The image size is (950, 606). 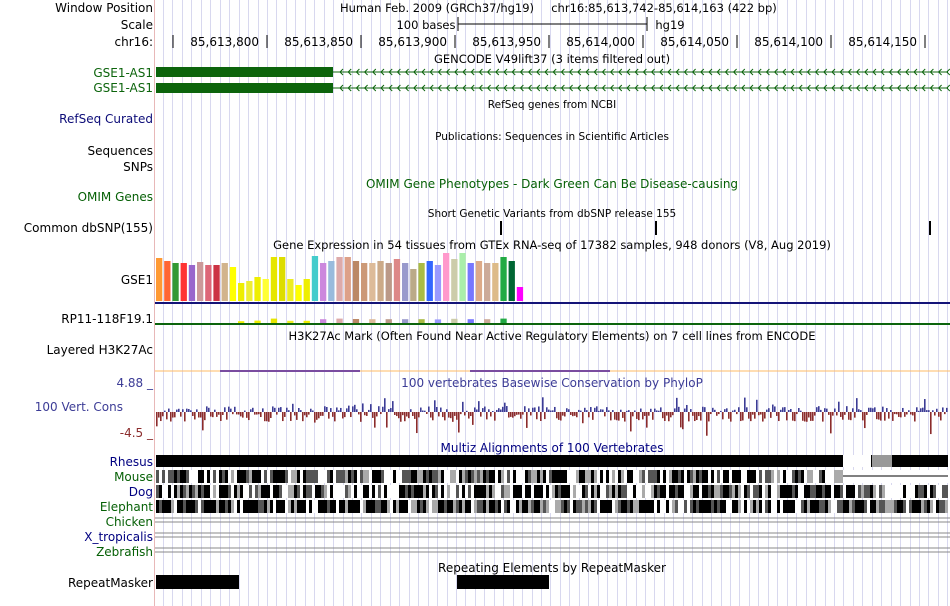 What do you see at coordinates (124, 552) in the screenshot?
I see `multiz-species-zebrafish: Zebrafish` at bounding box center [124, 552].